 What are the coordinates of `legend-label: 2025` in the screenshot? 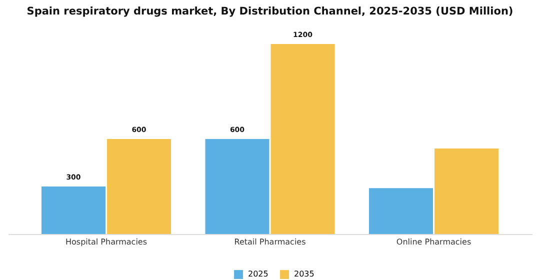 It's located at (258, 274).